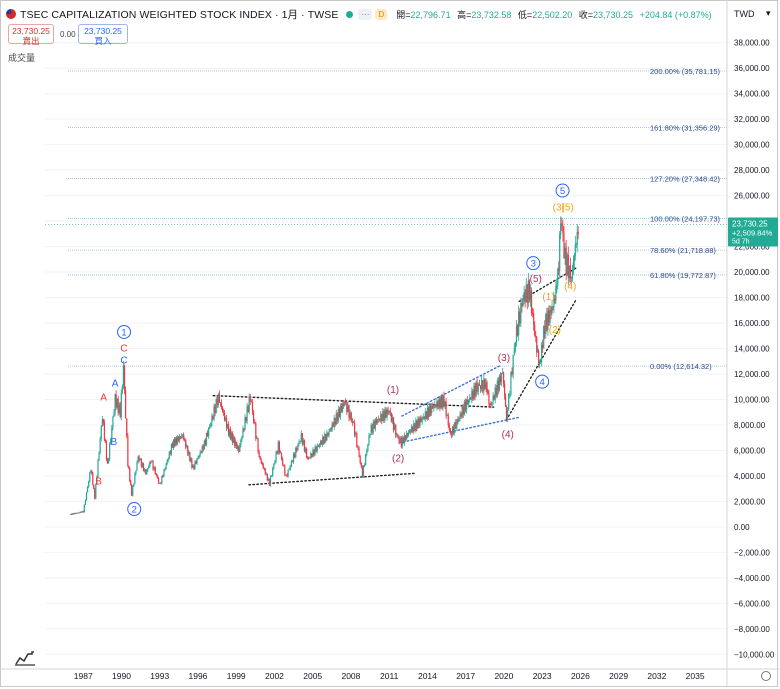  Describe the element at coordinates (752, 43) in the screenshot. I see `y-tick-label: 38,000.00` at that location.